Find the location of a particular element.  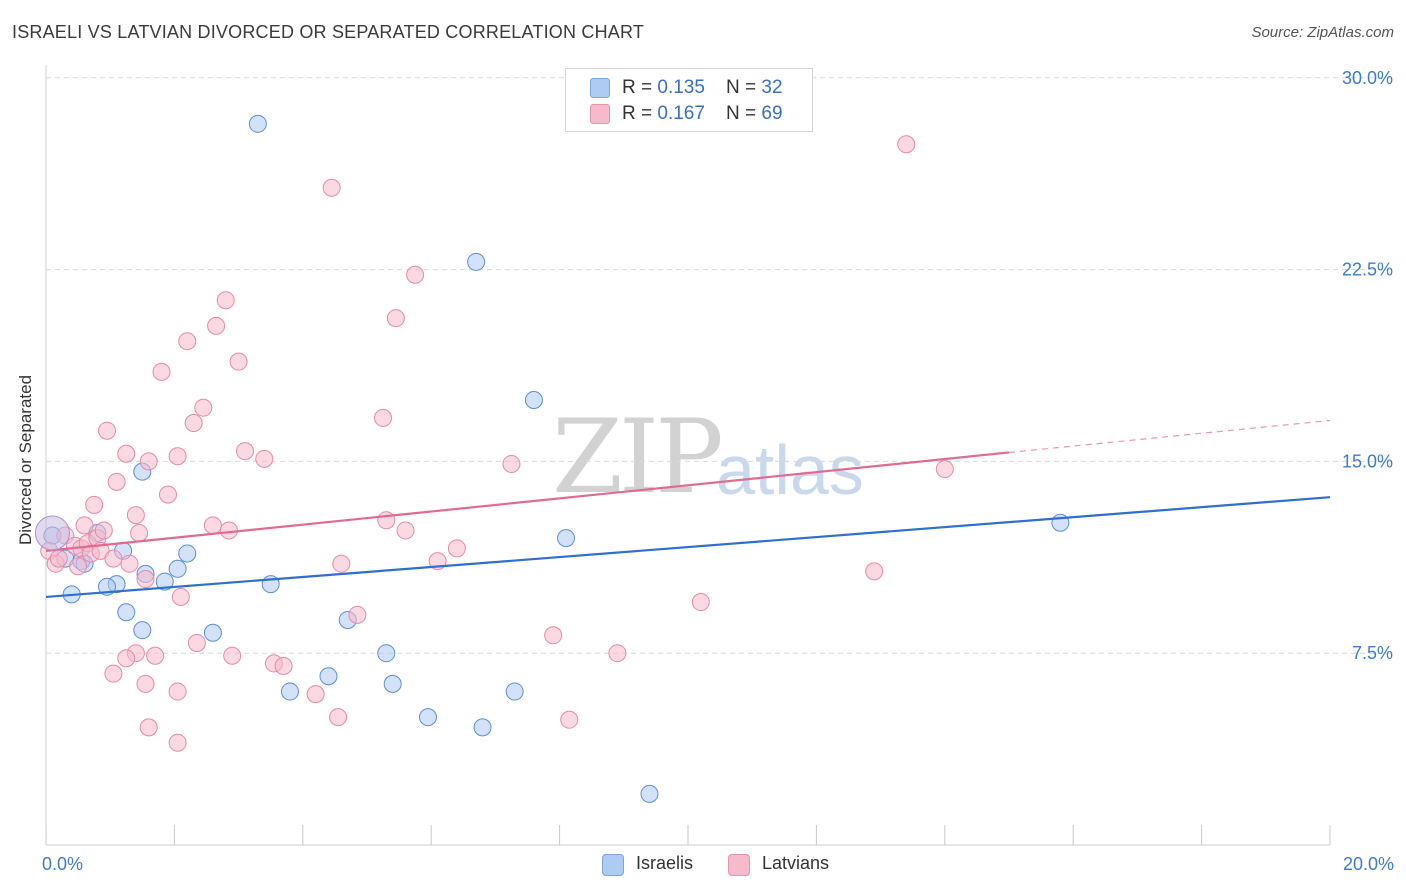

bottom-legend-swatch-israelis is located at coordinates (613, 865).